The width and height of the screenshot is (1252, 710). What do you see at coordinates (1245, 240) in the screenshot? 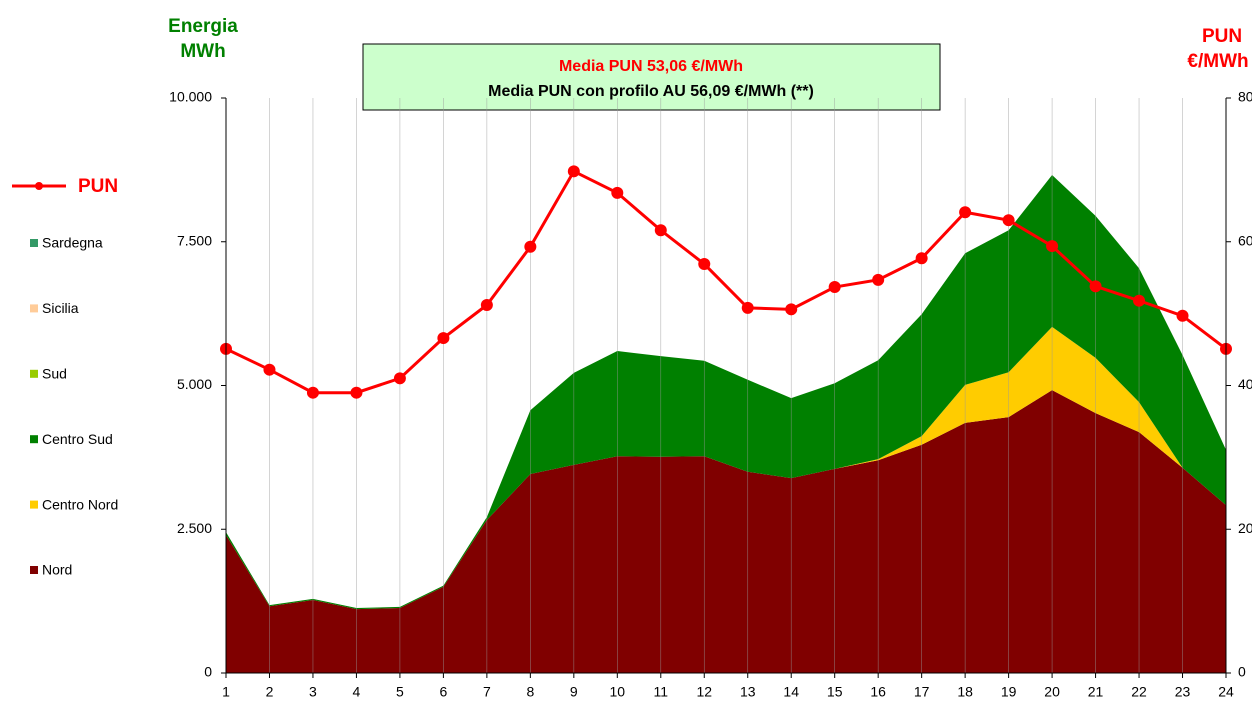
I see `y2-tick-label: 60` at bounding box center [1245, 240].